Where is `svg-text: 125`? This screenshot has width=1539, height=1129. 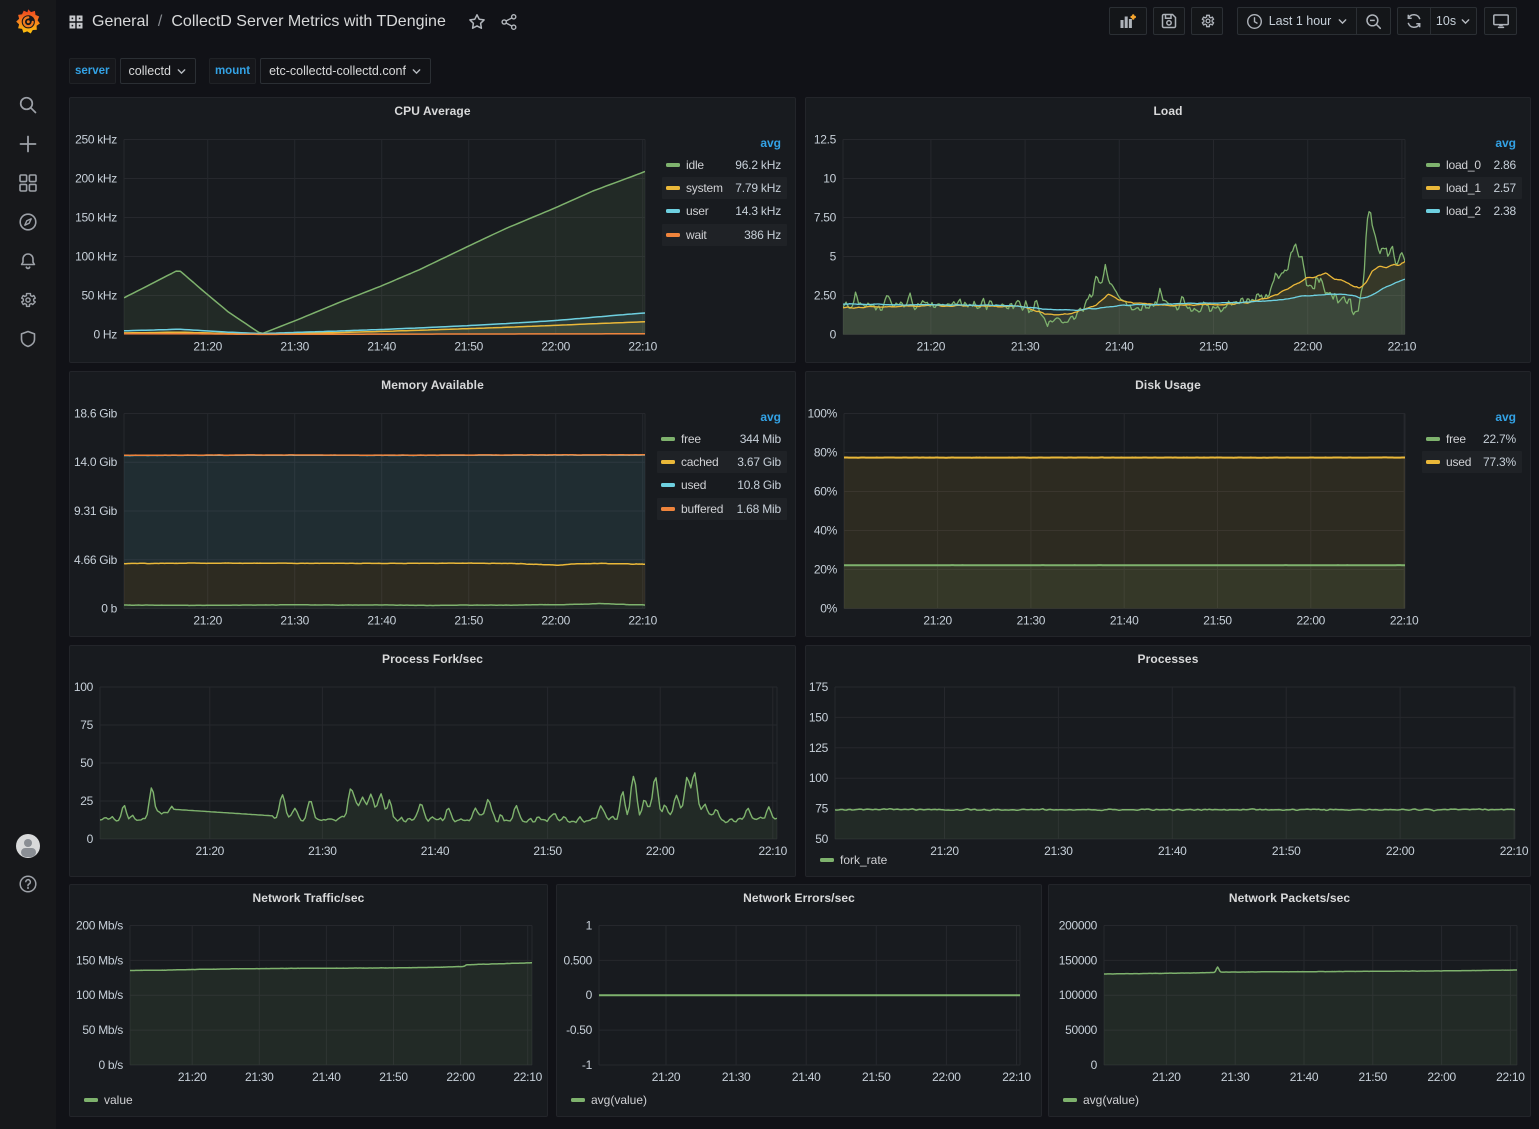 svg-text: 125 is located at coordinates (819, 748).